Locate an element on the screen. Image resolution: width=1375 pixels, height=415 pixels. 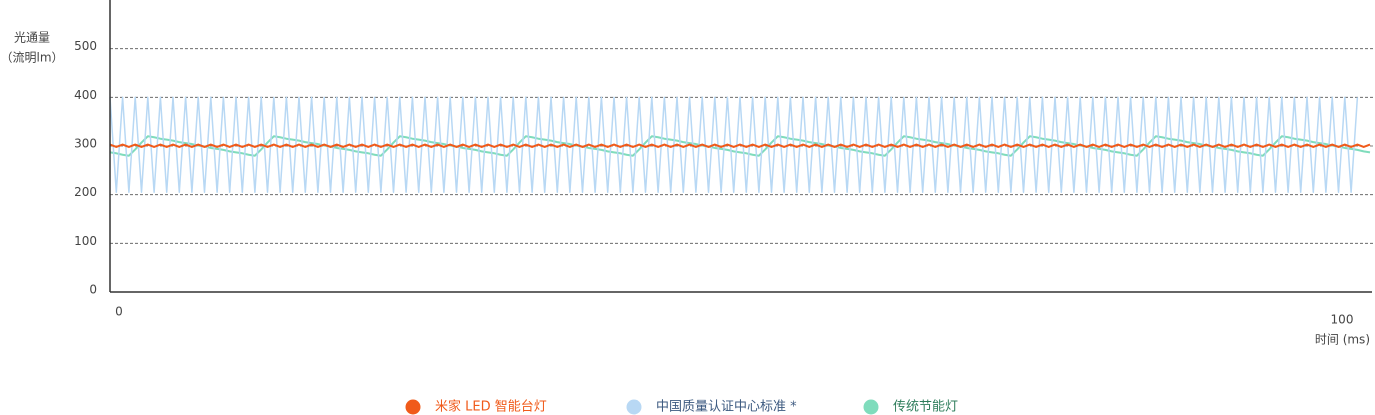
legend-label: 米家 LED 智能台灯 is located at coordinates (491, 407).